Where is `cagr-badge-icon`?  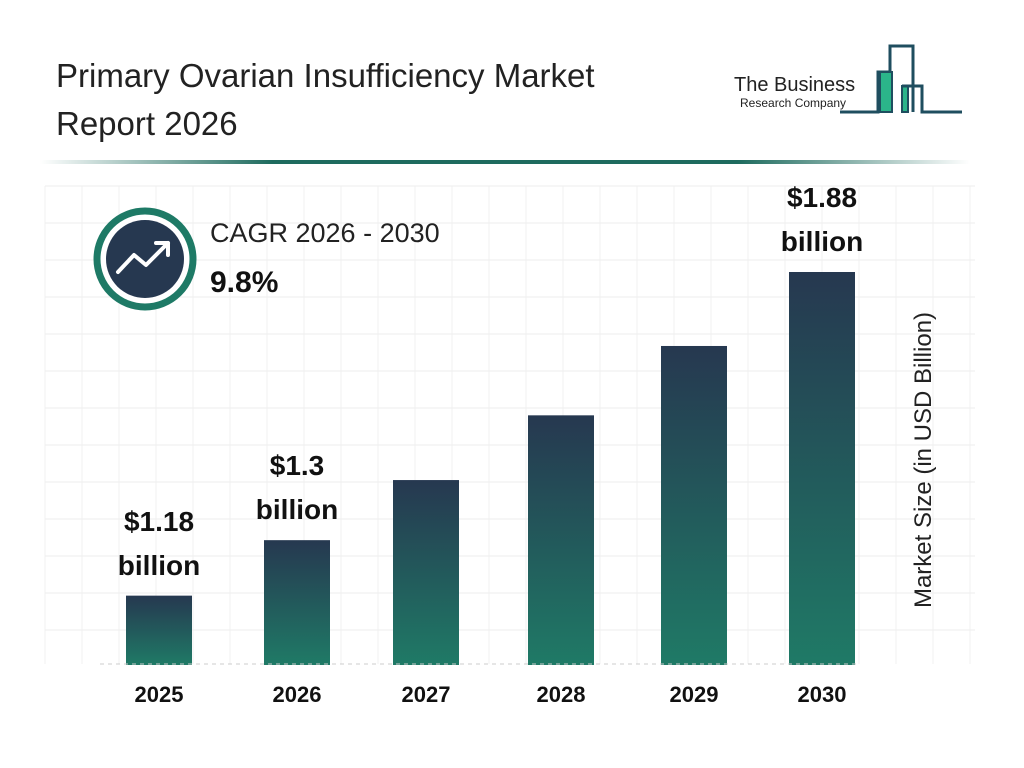
cagr-badge-icon is located at coordinates (145, 259).